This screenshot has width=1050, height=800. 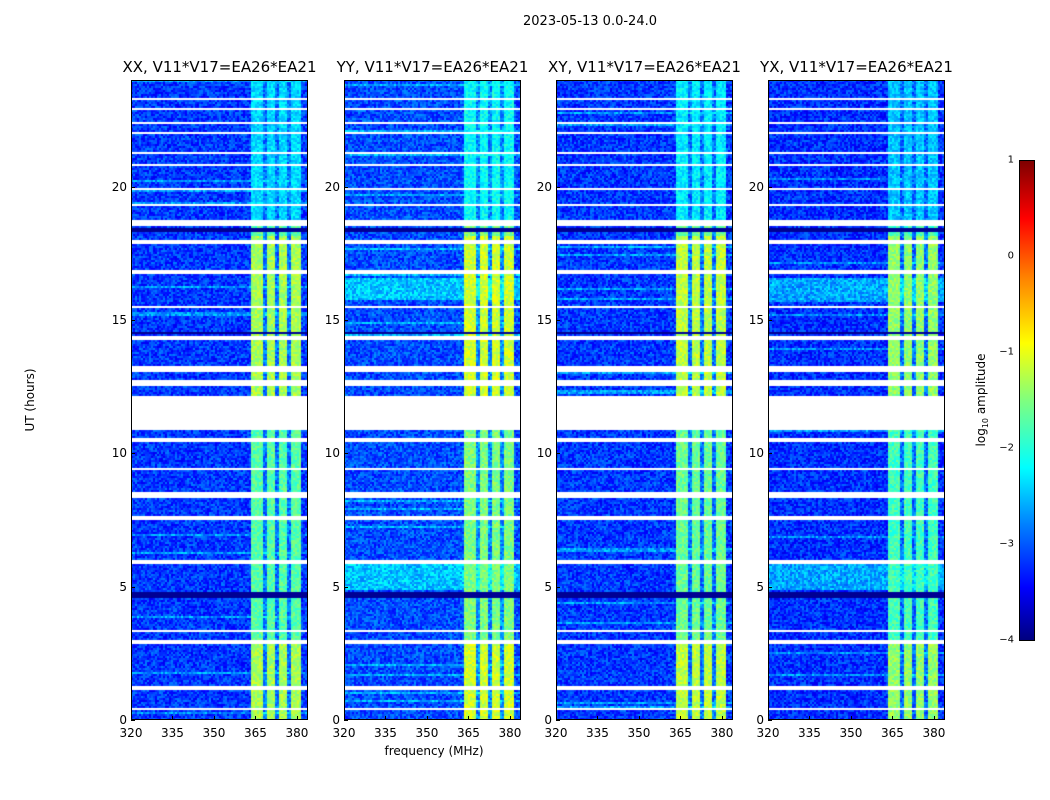 I want to click on colorbar-tick-label: −3, so click(x=1006, y=544).